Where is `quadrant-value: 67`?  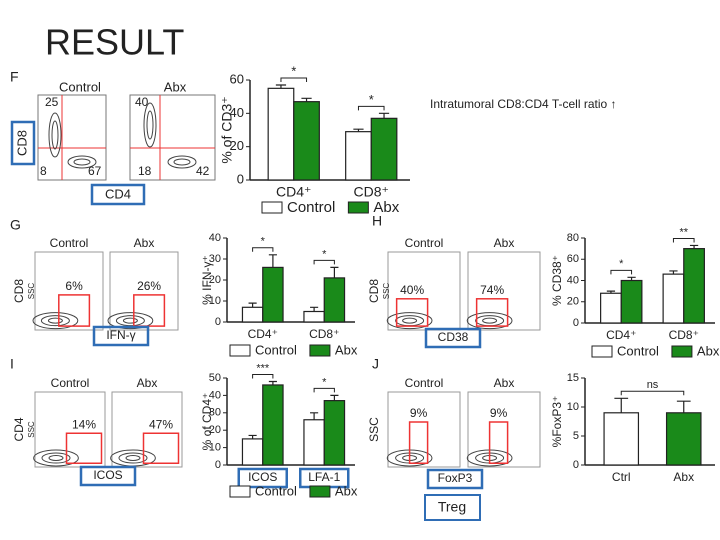
quadrant-value: 67 is located at coordinates (95, 171).